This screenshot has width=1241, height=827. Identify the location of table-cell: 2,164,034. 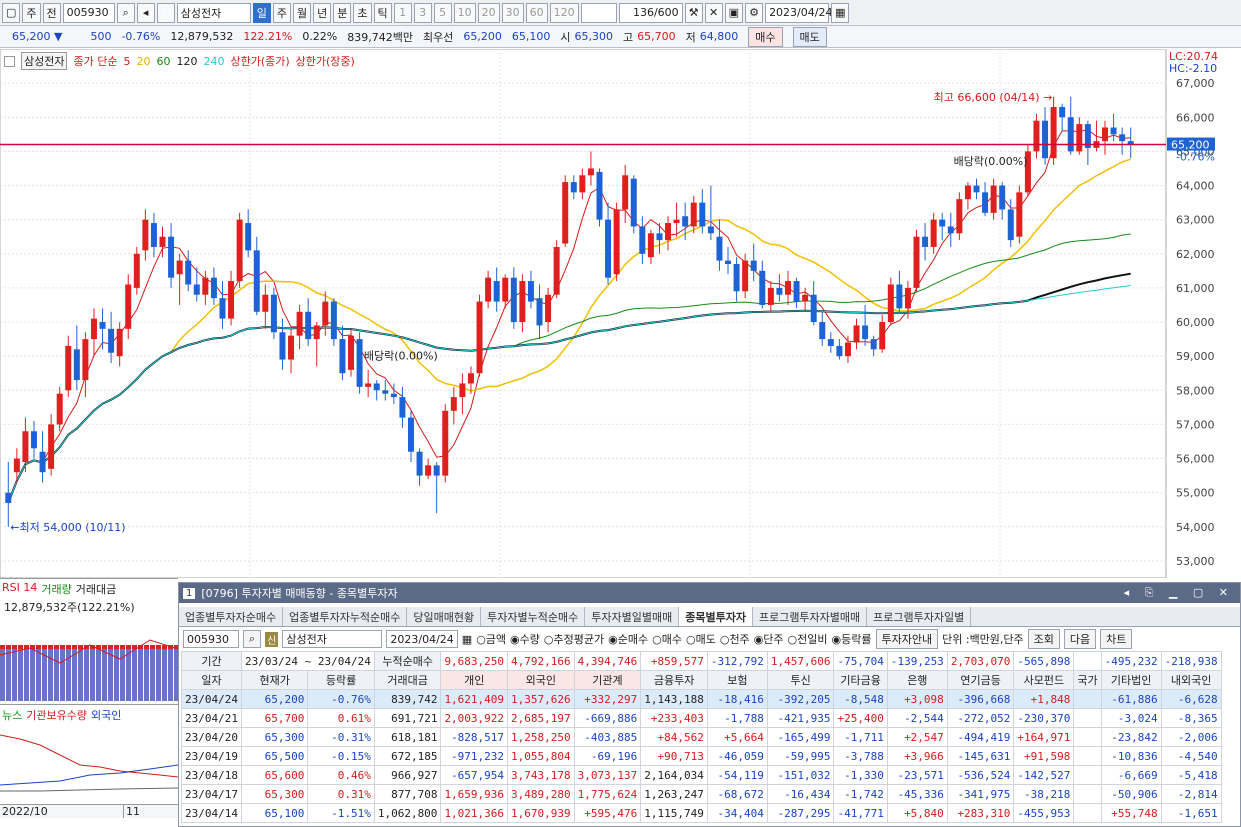
(674, 775).